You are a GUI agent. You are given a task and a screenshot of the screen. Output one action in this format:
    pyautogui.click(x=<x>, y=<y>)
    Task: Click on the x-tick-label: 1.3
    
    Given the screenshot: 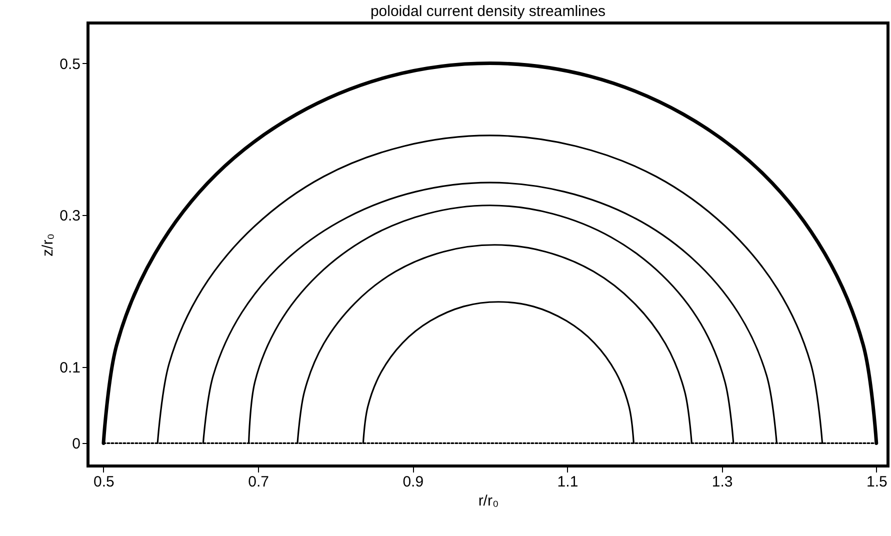 What is the action you would take?
    pyautogui.click(x=722, y=482)
    